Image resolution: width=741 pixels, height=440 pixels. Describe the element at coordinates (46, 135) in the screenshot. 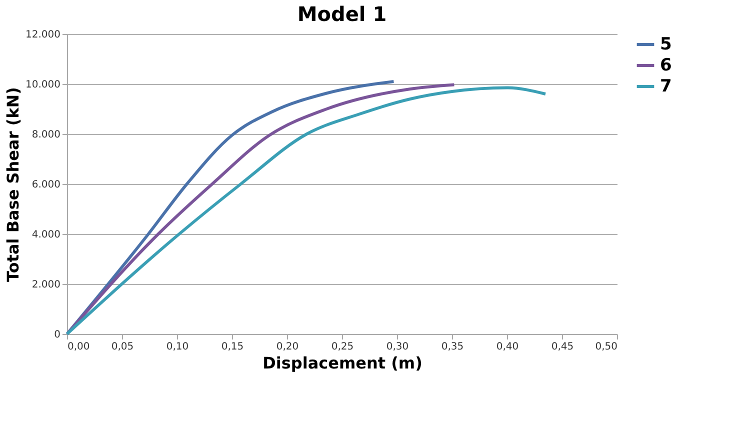

I see `y-tick-label: 8.000` at that location.